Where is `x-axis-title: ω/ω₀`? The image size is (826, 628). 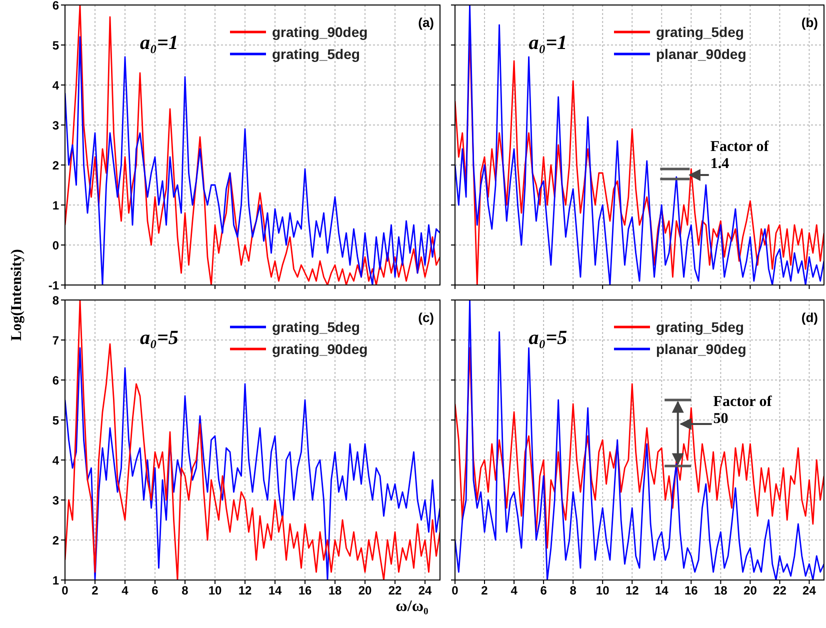 x-axis-title: ω/ω₀ is located at coordinates (412, 607).